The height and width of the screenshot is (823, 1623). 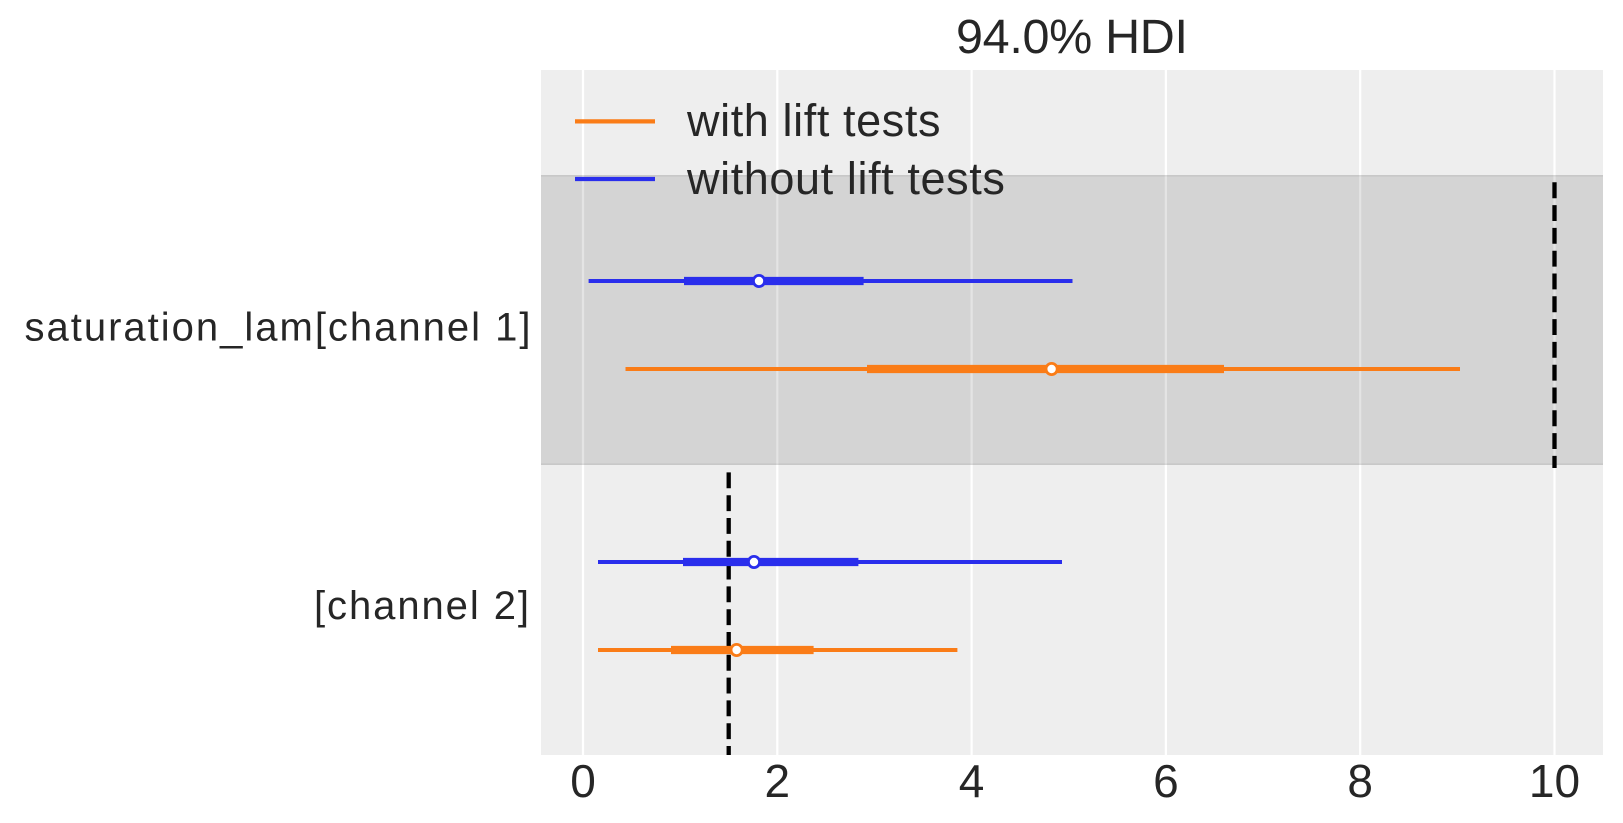 What do you see at coordinates (845, 178) in the screenshot?
I see `svg-text: without lift tests` at bounding box center [845, 178].